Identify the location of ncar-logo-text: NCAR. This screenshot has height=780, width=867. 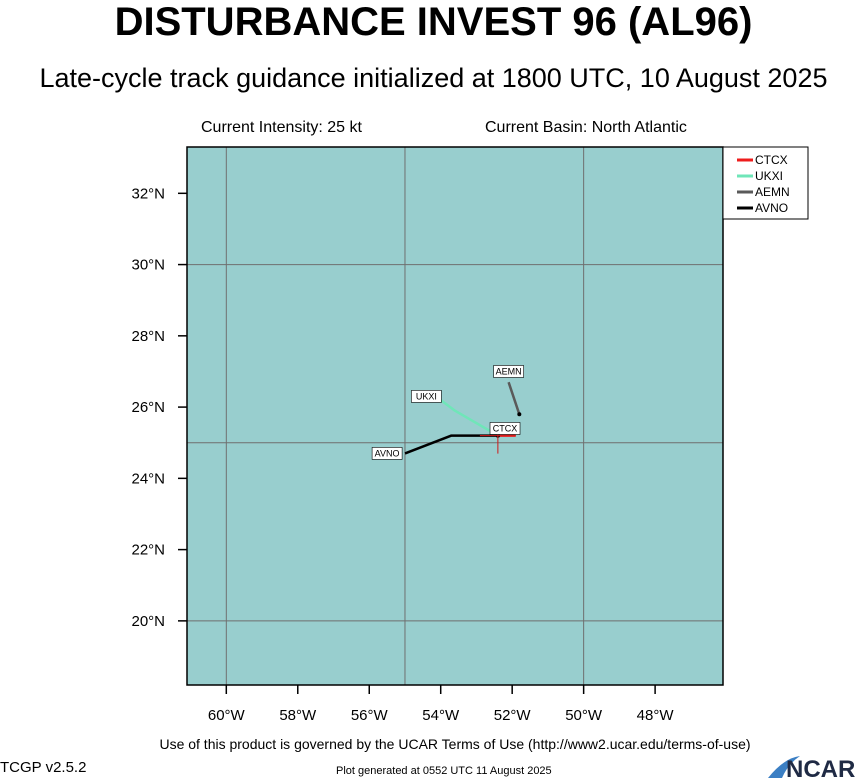
(820, 768).